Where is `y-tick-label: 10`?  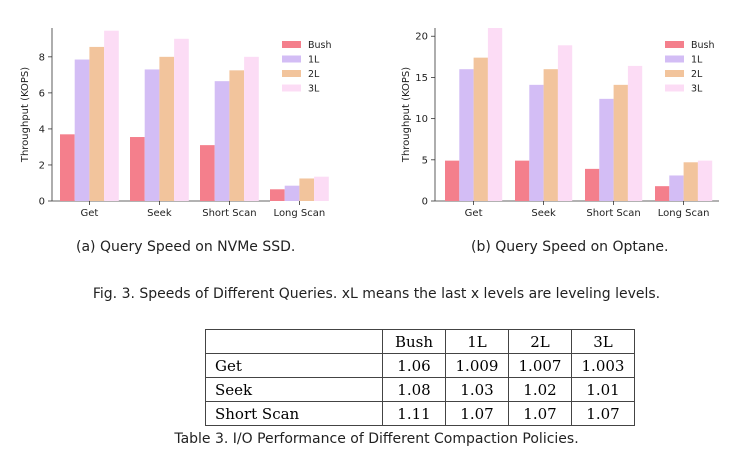
y-tick-label: 10 is located at coordinates (421, 119).